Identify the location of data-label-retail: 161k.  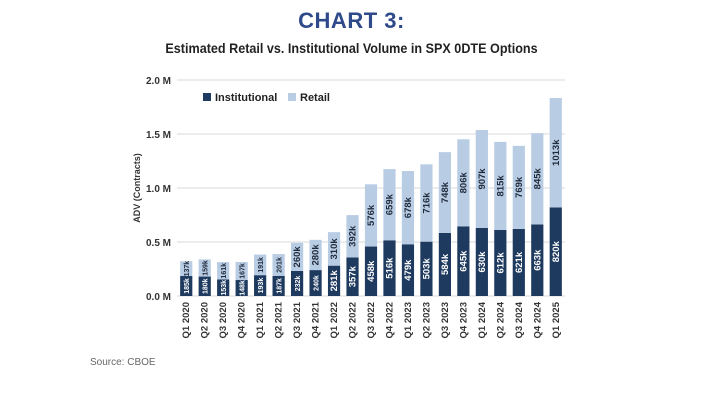
(224, 271).